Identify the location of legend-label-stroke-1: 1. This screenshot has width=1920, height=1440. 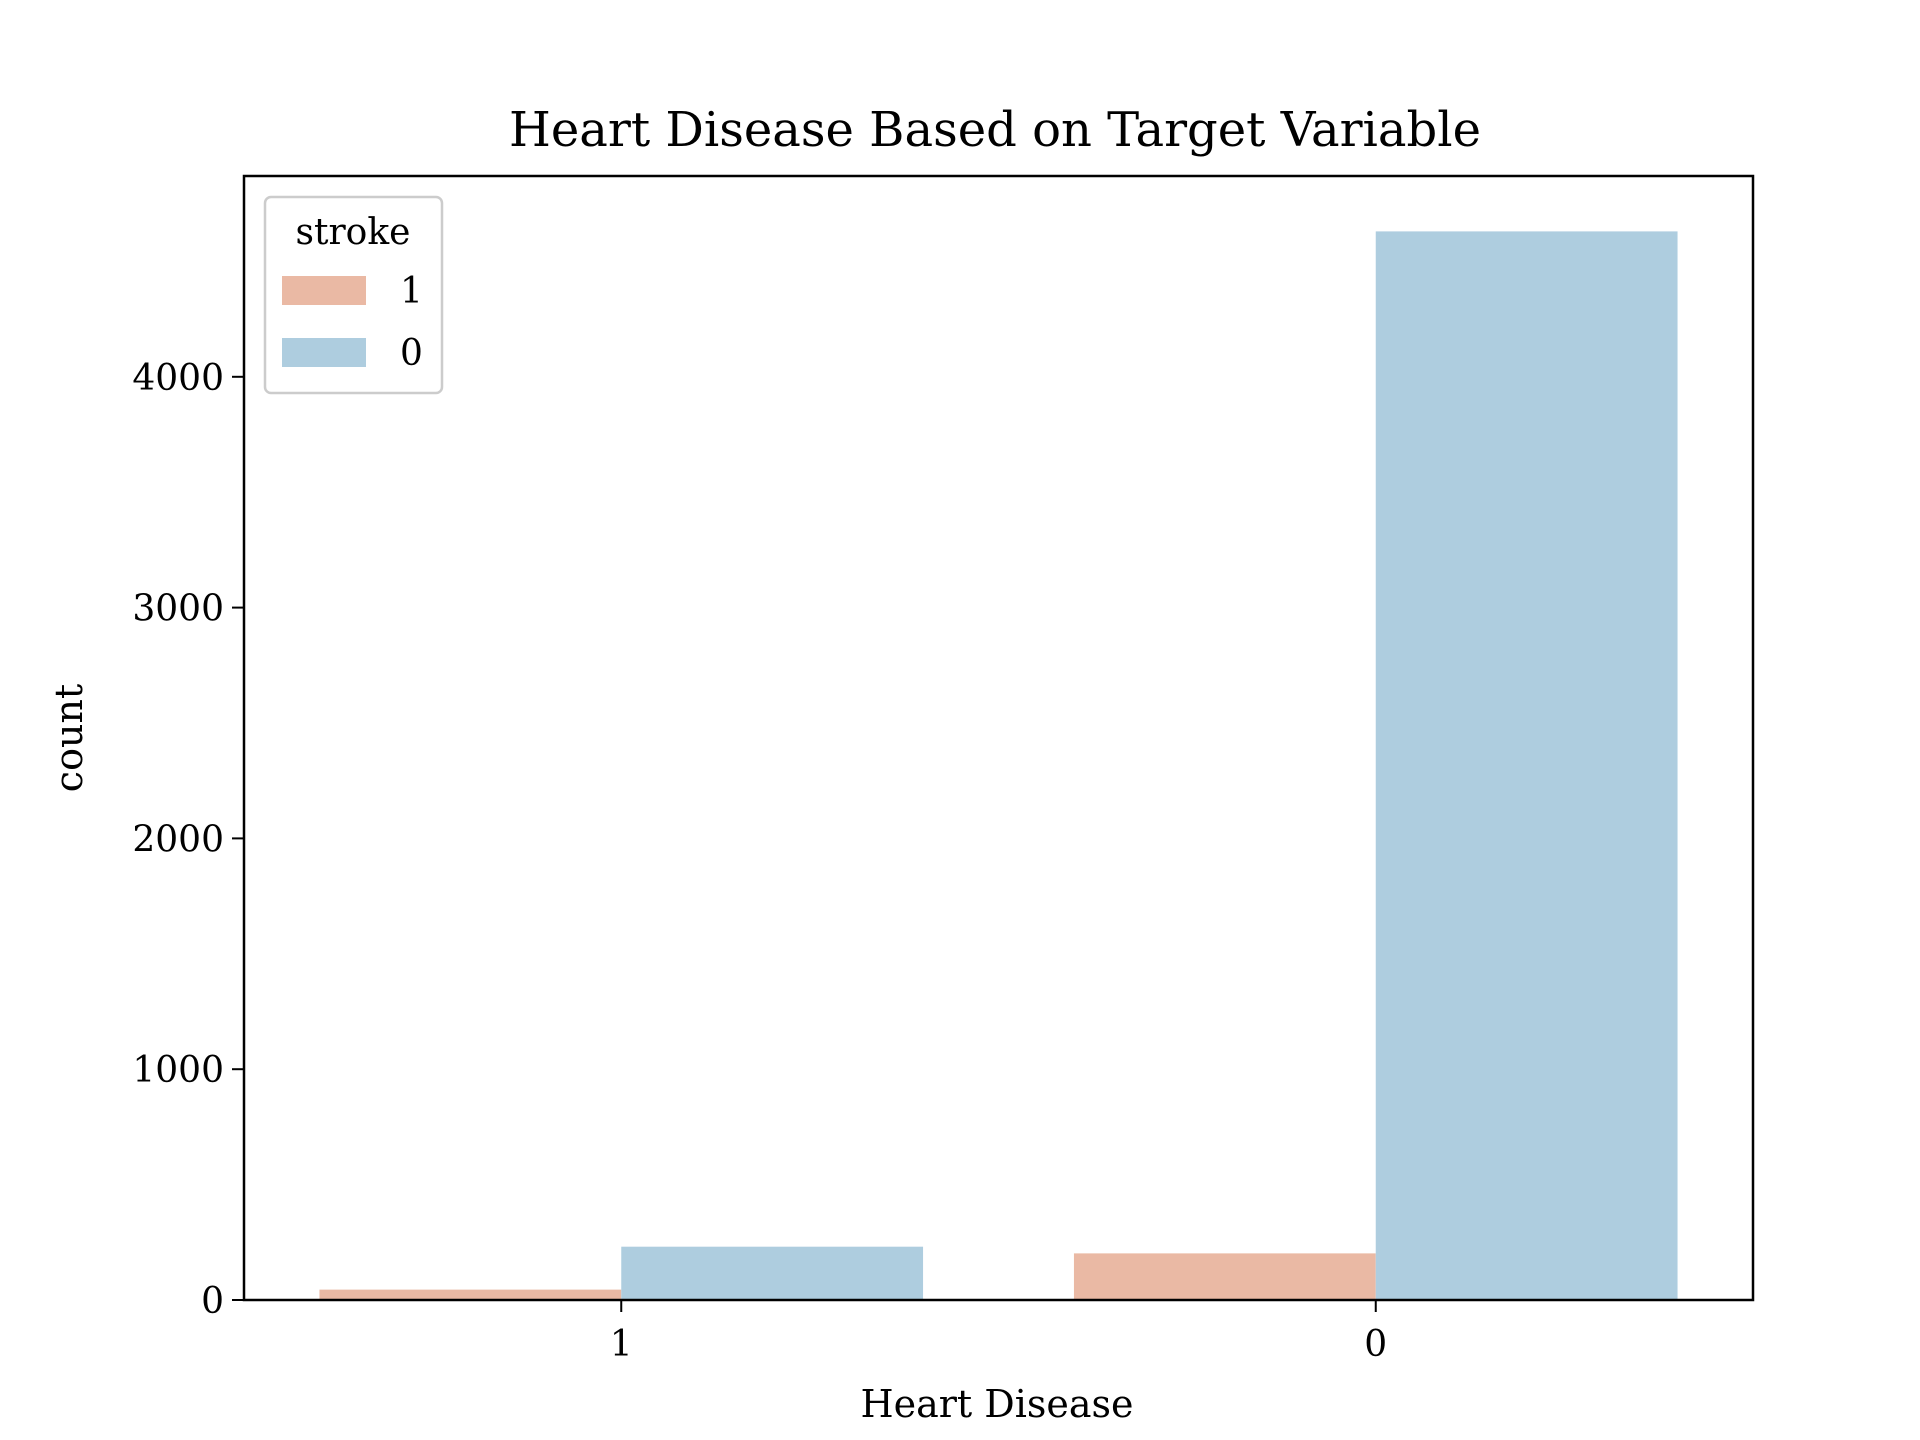
(411, 291).